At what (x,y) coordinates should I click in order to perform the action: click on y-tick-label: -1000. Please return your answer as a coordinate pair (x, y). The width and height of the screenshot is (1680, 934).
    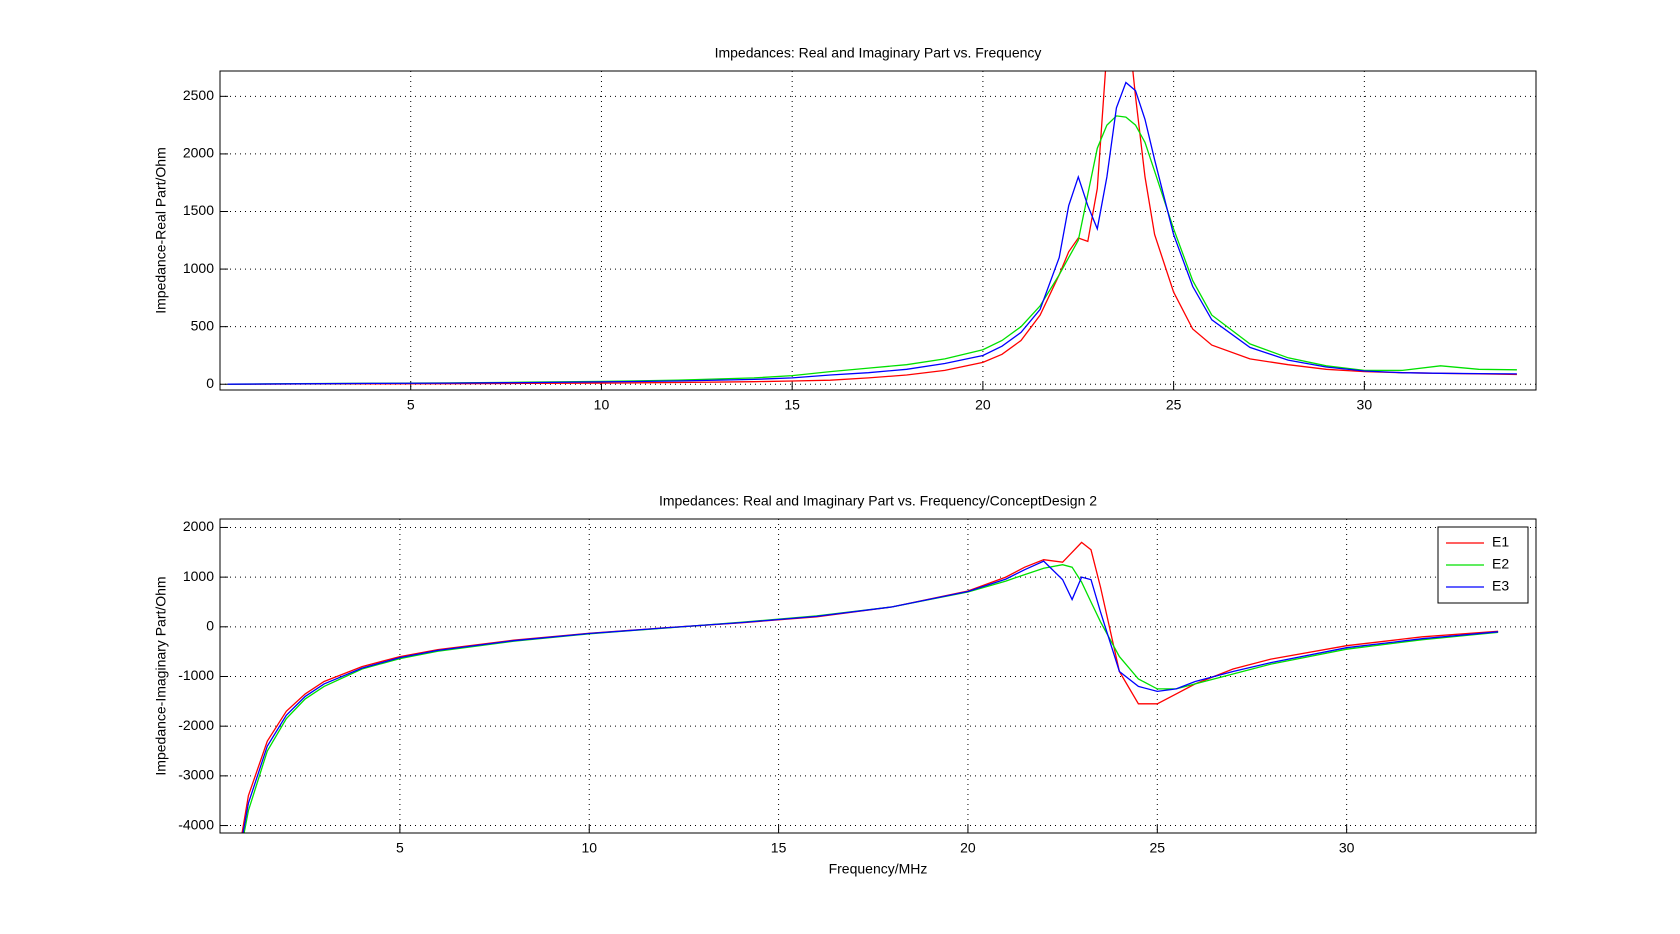
    Looking at the image, I should click on (196, 675).